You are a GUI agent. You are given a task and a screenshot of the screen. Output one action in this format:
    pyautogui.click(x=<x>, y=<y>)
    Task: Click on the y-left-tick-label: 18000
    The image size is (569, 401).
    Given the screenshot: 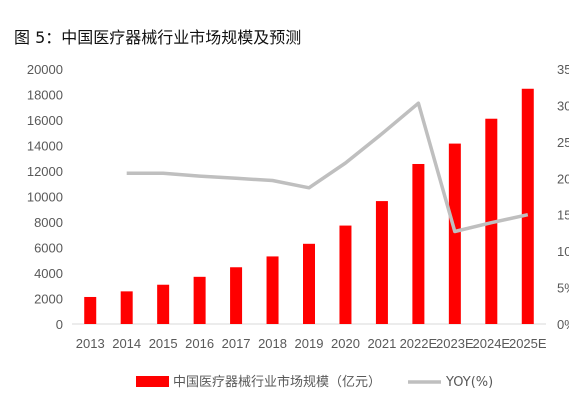 What is the action you would take?
    pyautogui.click(x=45, y=95)
    